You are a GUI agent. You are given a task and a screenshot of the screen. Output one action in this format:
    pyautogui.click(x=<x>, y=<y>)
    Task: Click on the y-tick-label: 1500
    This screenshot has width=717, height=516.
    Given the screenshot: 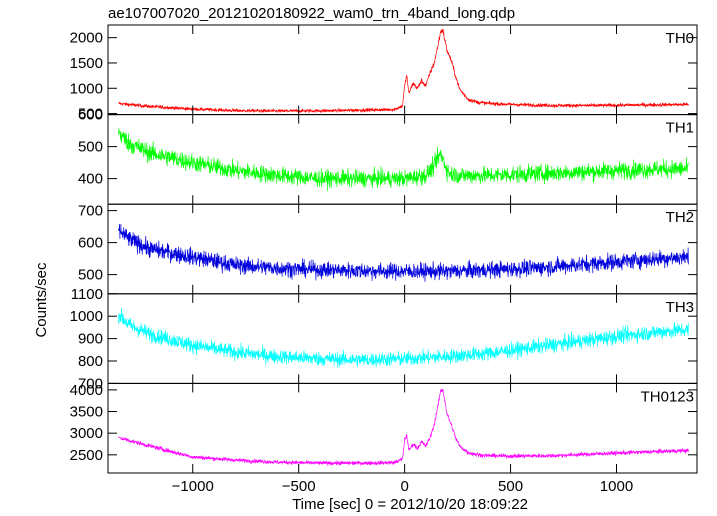 What is the action you would take?
    pyautogui.click(x=86, y=63)
    